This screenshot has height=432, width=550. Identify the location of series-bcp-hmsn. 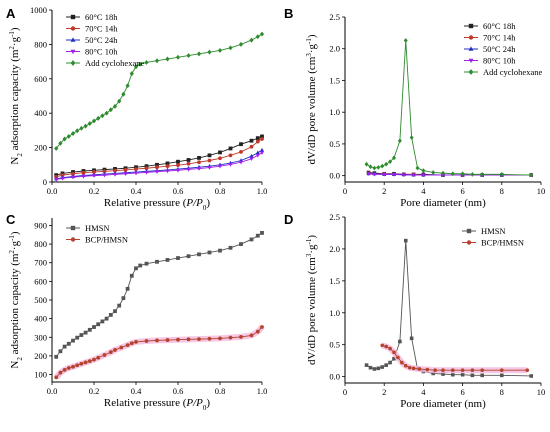
(159, 352).